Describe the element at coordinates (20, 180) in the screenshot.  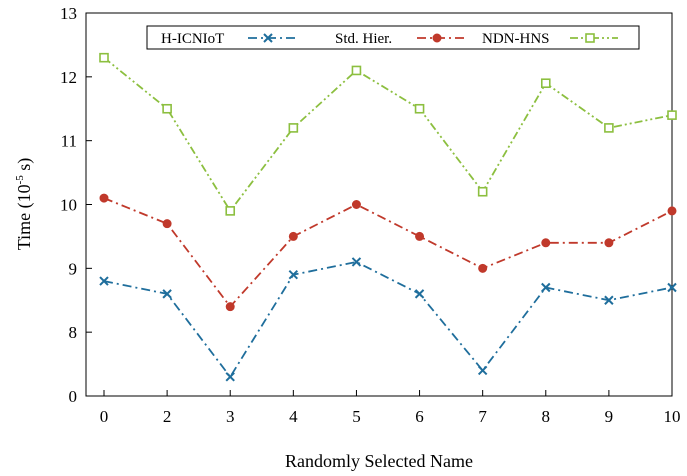
I see `y-axis-title-sup: -5` at that location.